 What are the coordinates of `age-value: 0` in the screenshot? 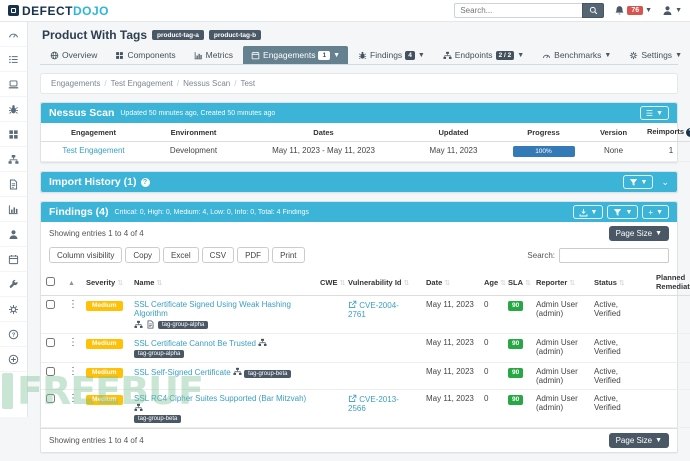 It's located at (491, 348).